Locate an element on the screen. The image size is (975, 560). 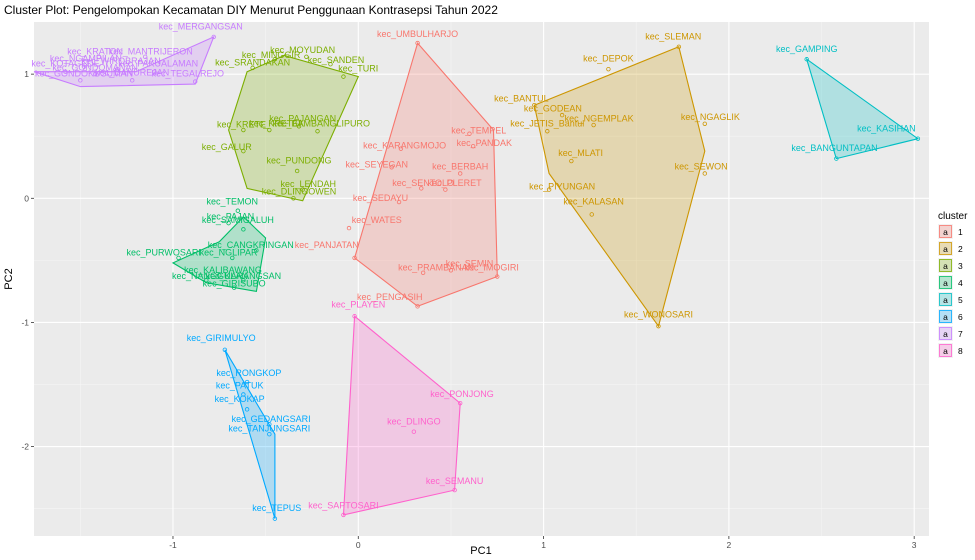
point-kec_DANUREJAN is located at coordinates (132, 80).